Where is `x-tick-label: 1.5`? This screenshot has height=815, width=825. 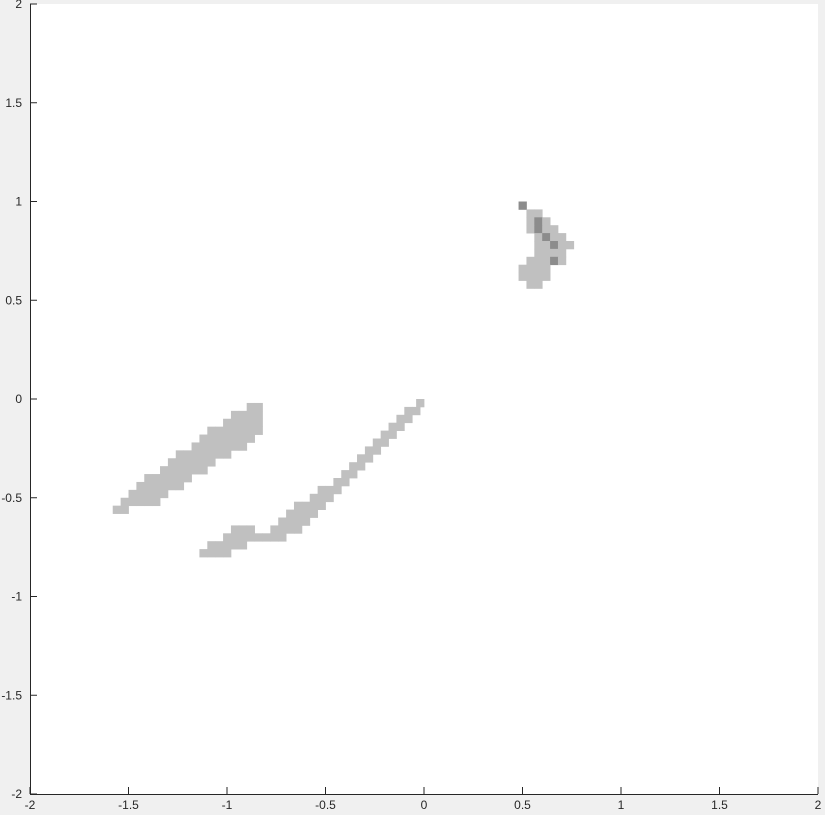
x-tick-label: 1.5 is located at coordinates (719, 805).